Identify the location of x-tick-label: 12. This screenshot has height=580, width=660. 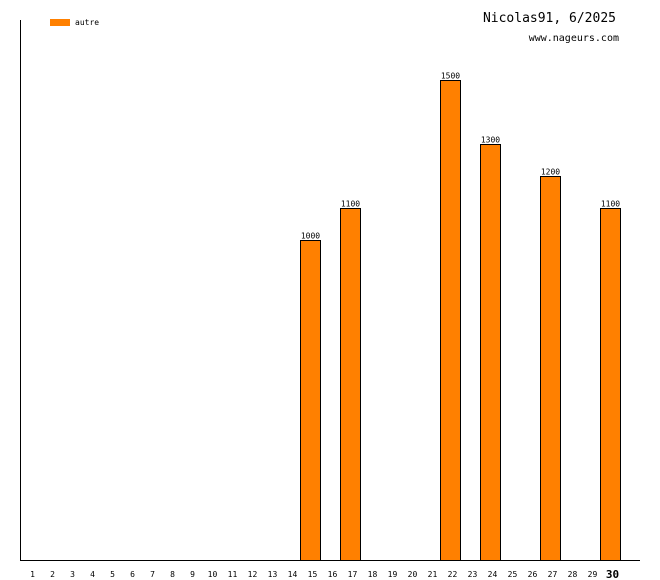
(253, 574).